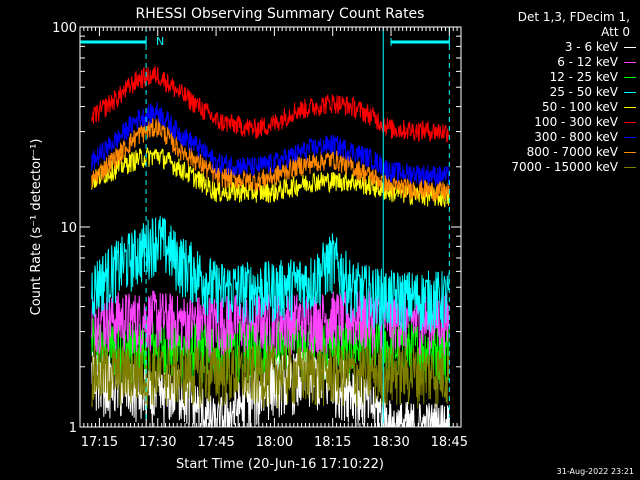  Describe the element at coordinates (390, 442) in the screenshot. I see `x-tick-label: 18:30` at that location.